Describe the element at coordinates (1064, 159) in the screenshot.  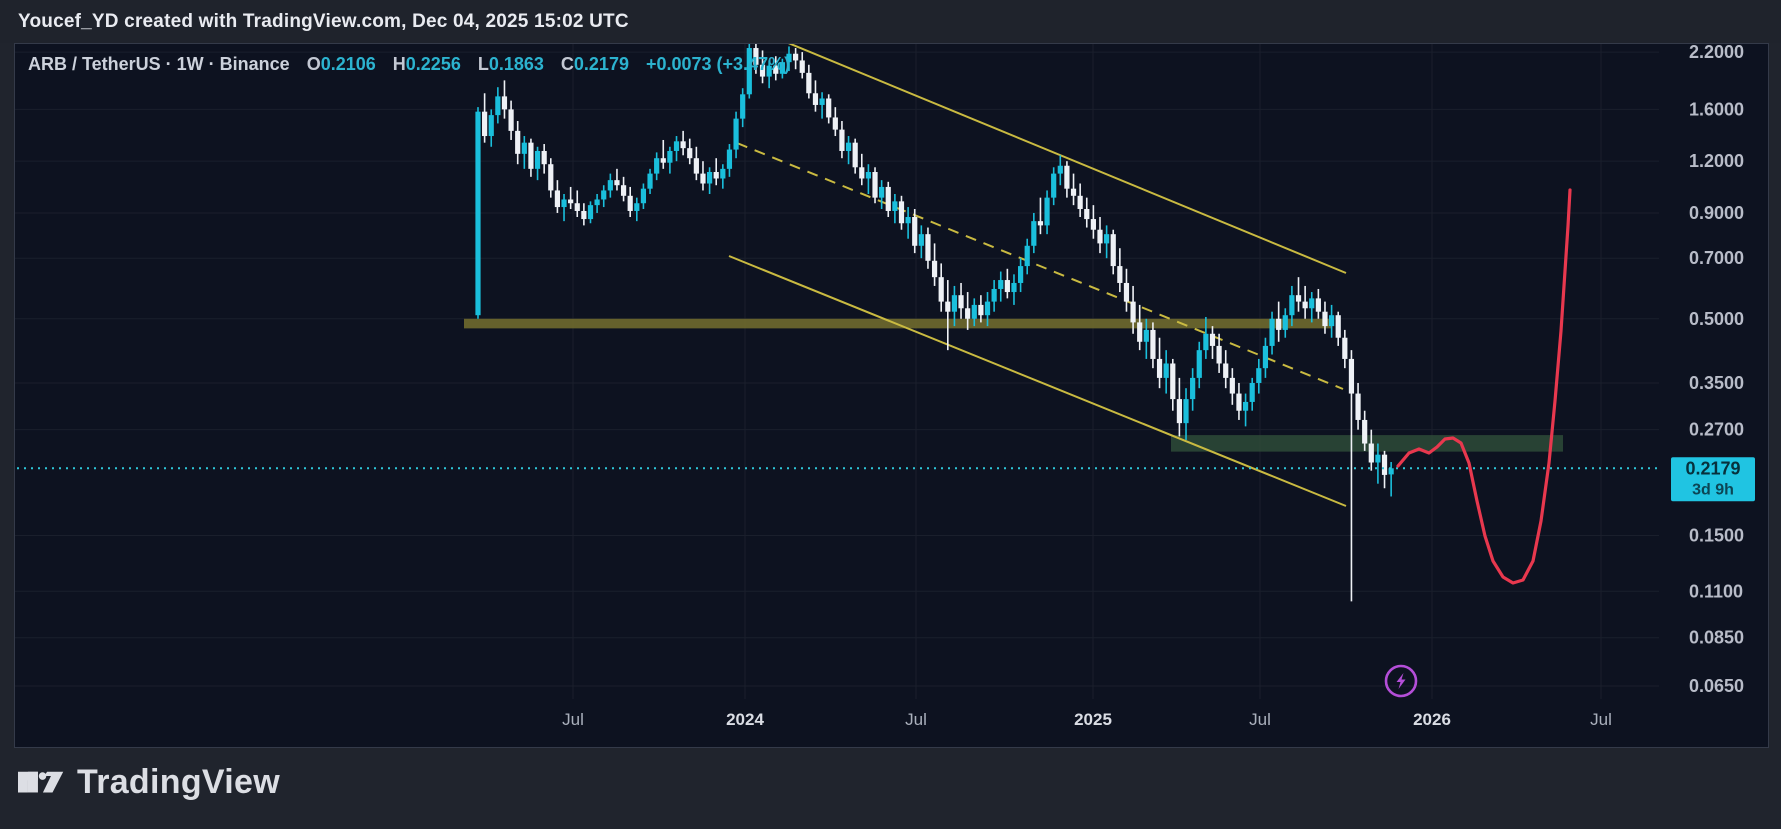
I see `channel-upper` at that location.